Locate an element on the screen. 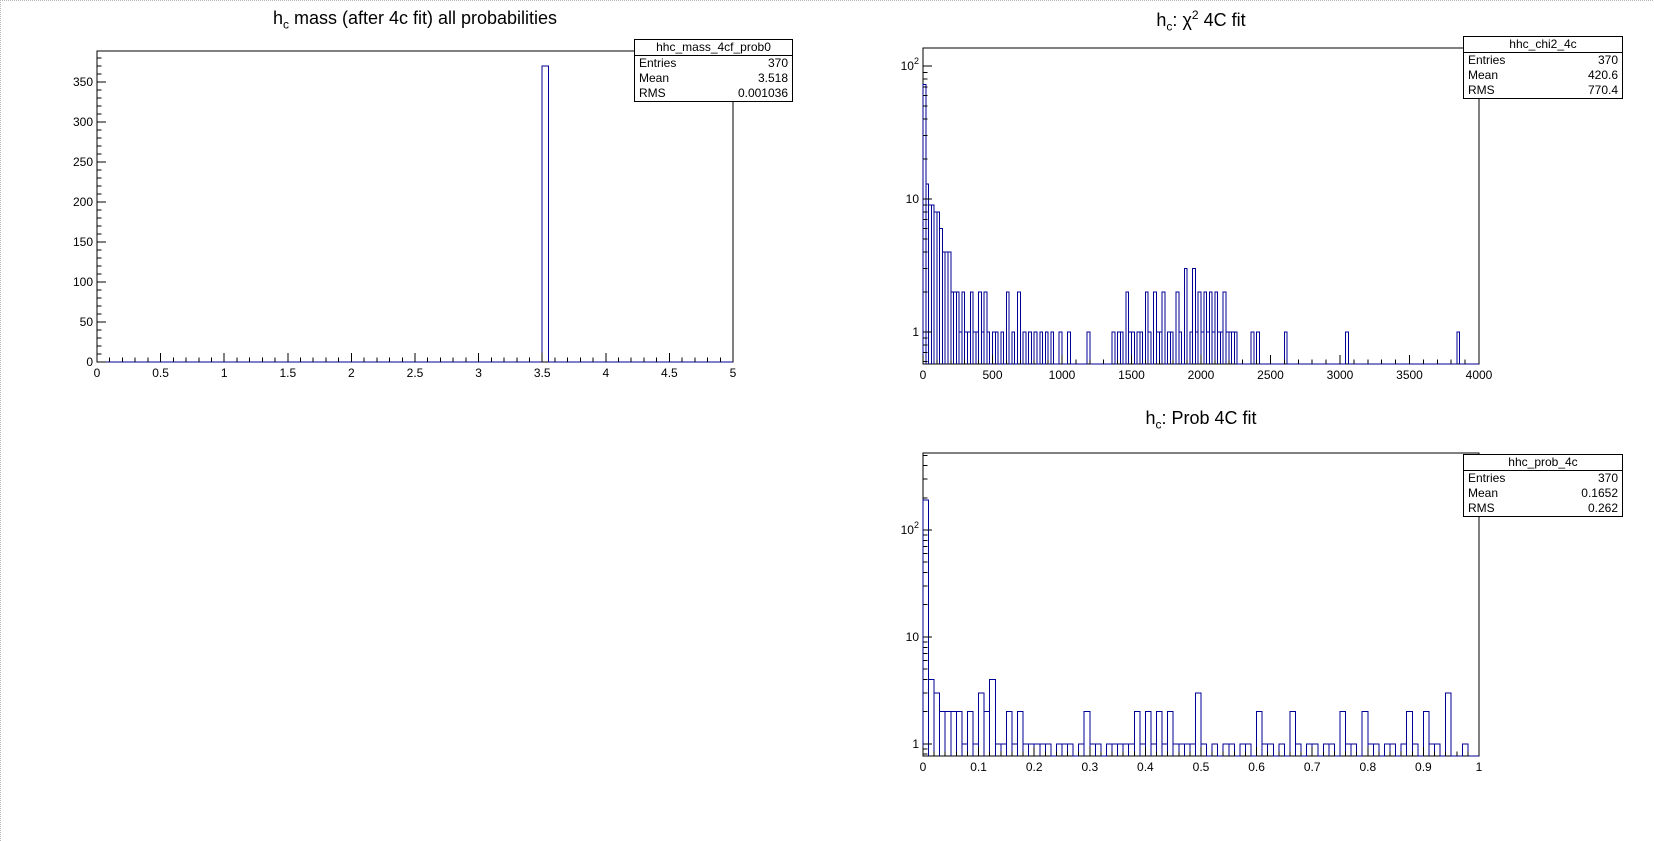  svg-text: 3.5 is located at coordinates (542, 373).